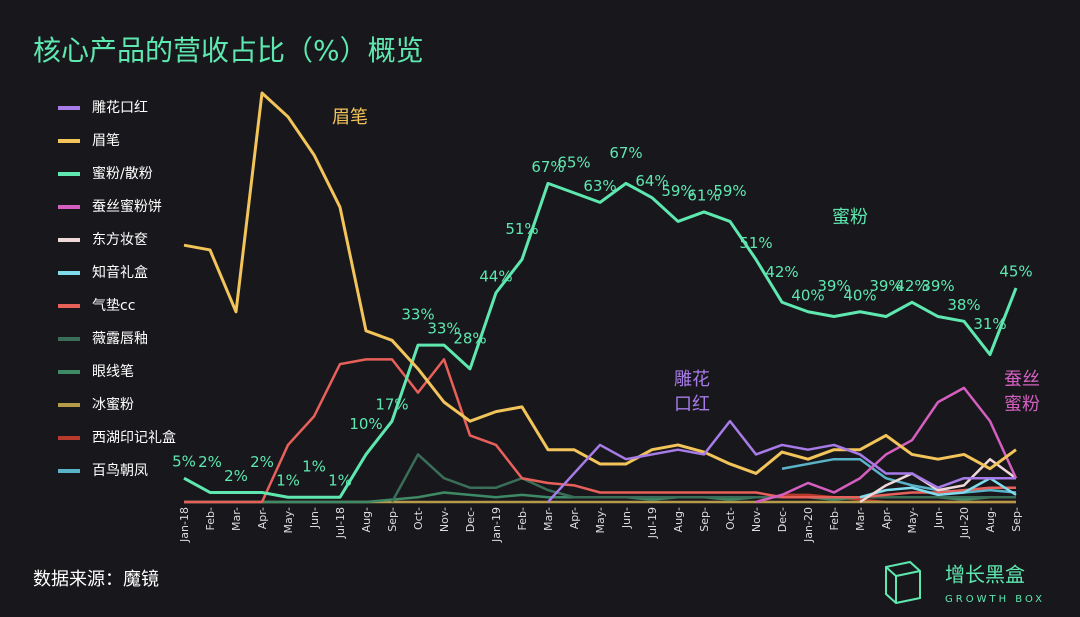 This screenshot has width=1080, height=617. What do you see at coordinates (692, 404) in the screenshot?
I see `annotation: 口红` at bounding box center [692, 404].